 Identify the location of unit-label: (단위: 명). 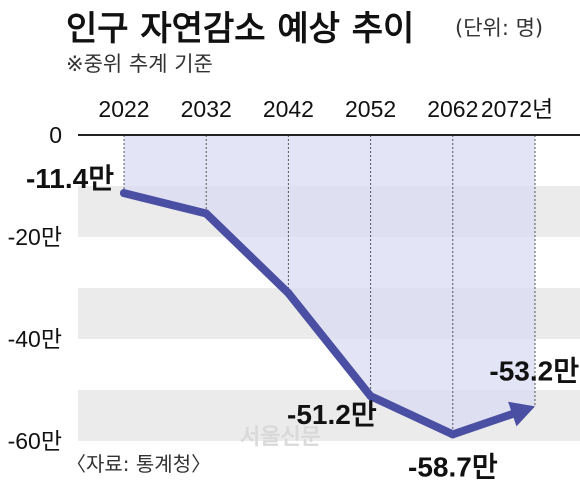
(499, 28).